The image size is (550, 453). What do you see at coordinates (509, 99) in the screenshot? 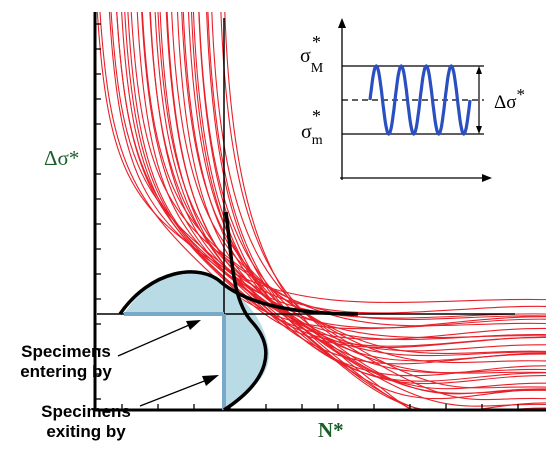
I see `stress-range-label: Δσ*` at bounding box center [509, 99].